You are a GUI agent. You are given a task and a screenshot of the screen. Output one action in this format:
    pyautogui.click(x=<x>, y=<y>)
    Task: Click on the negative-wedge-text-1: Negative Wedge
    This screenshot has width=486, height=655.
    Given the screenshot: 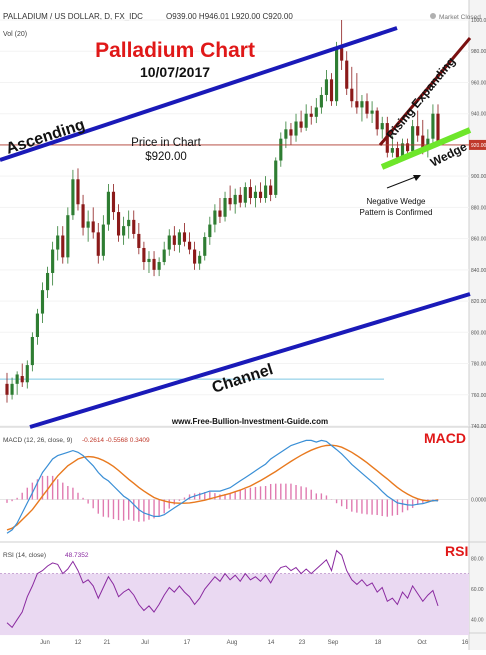 What is the action you would take?
    pyautogui.click(x=397, y=201)
    